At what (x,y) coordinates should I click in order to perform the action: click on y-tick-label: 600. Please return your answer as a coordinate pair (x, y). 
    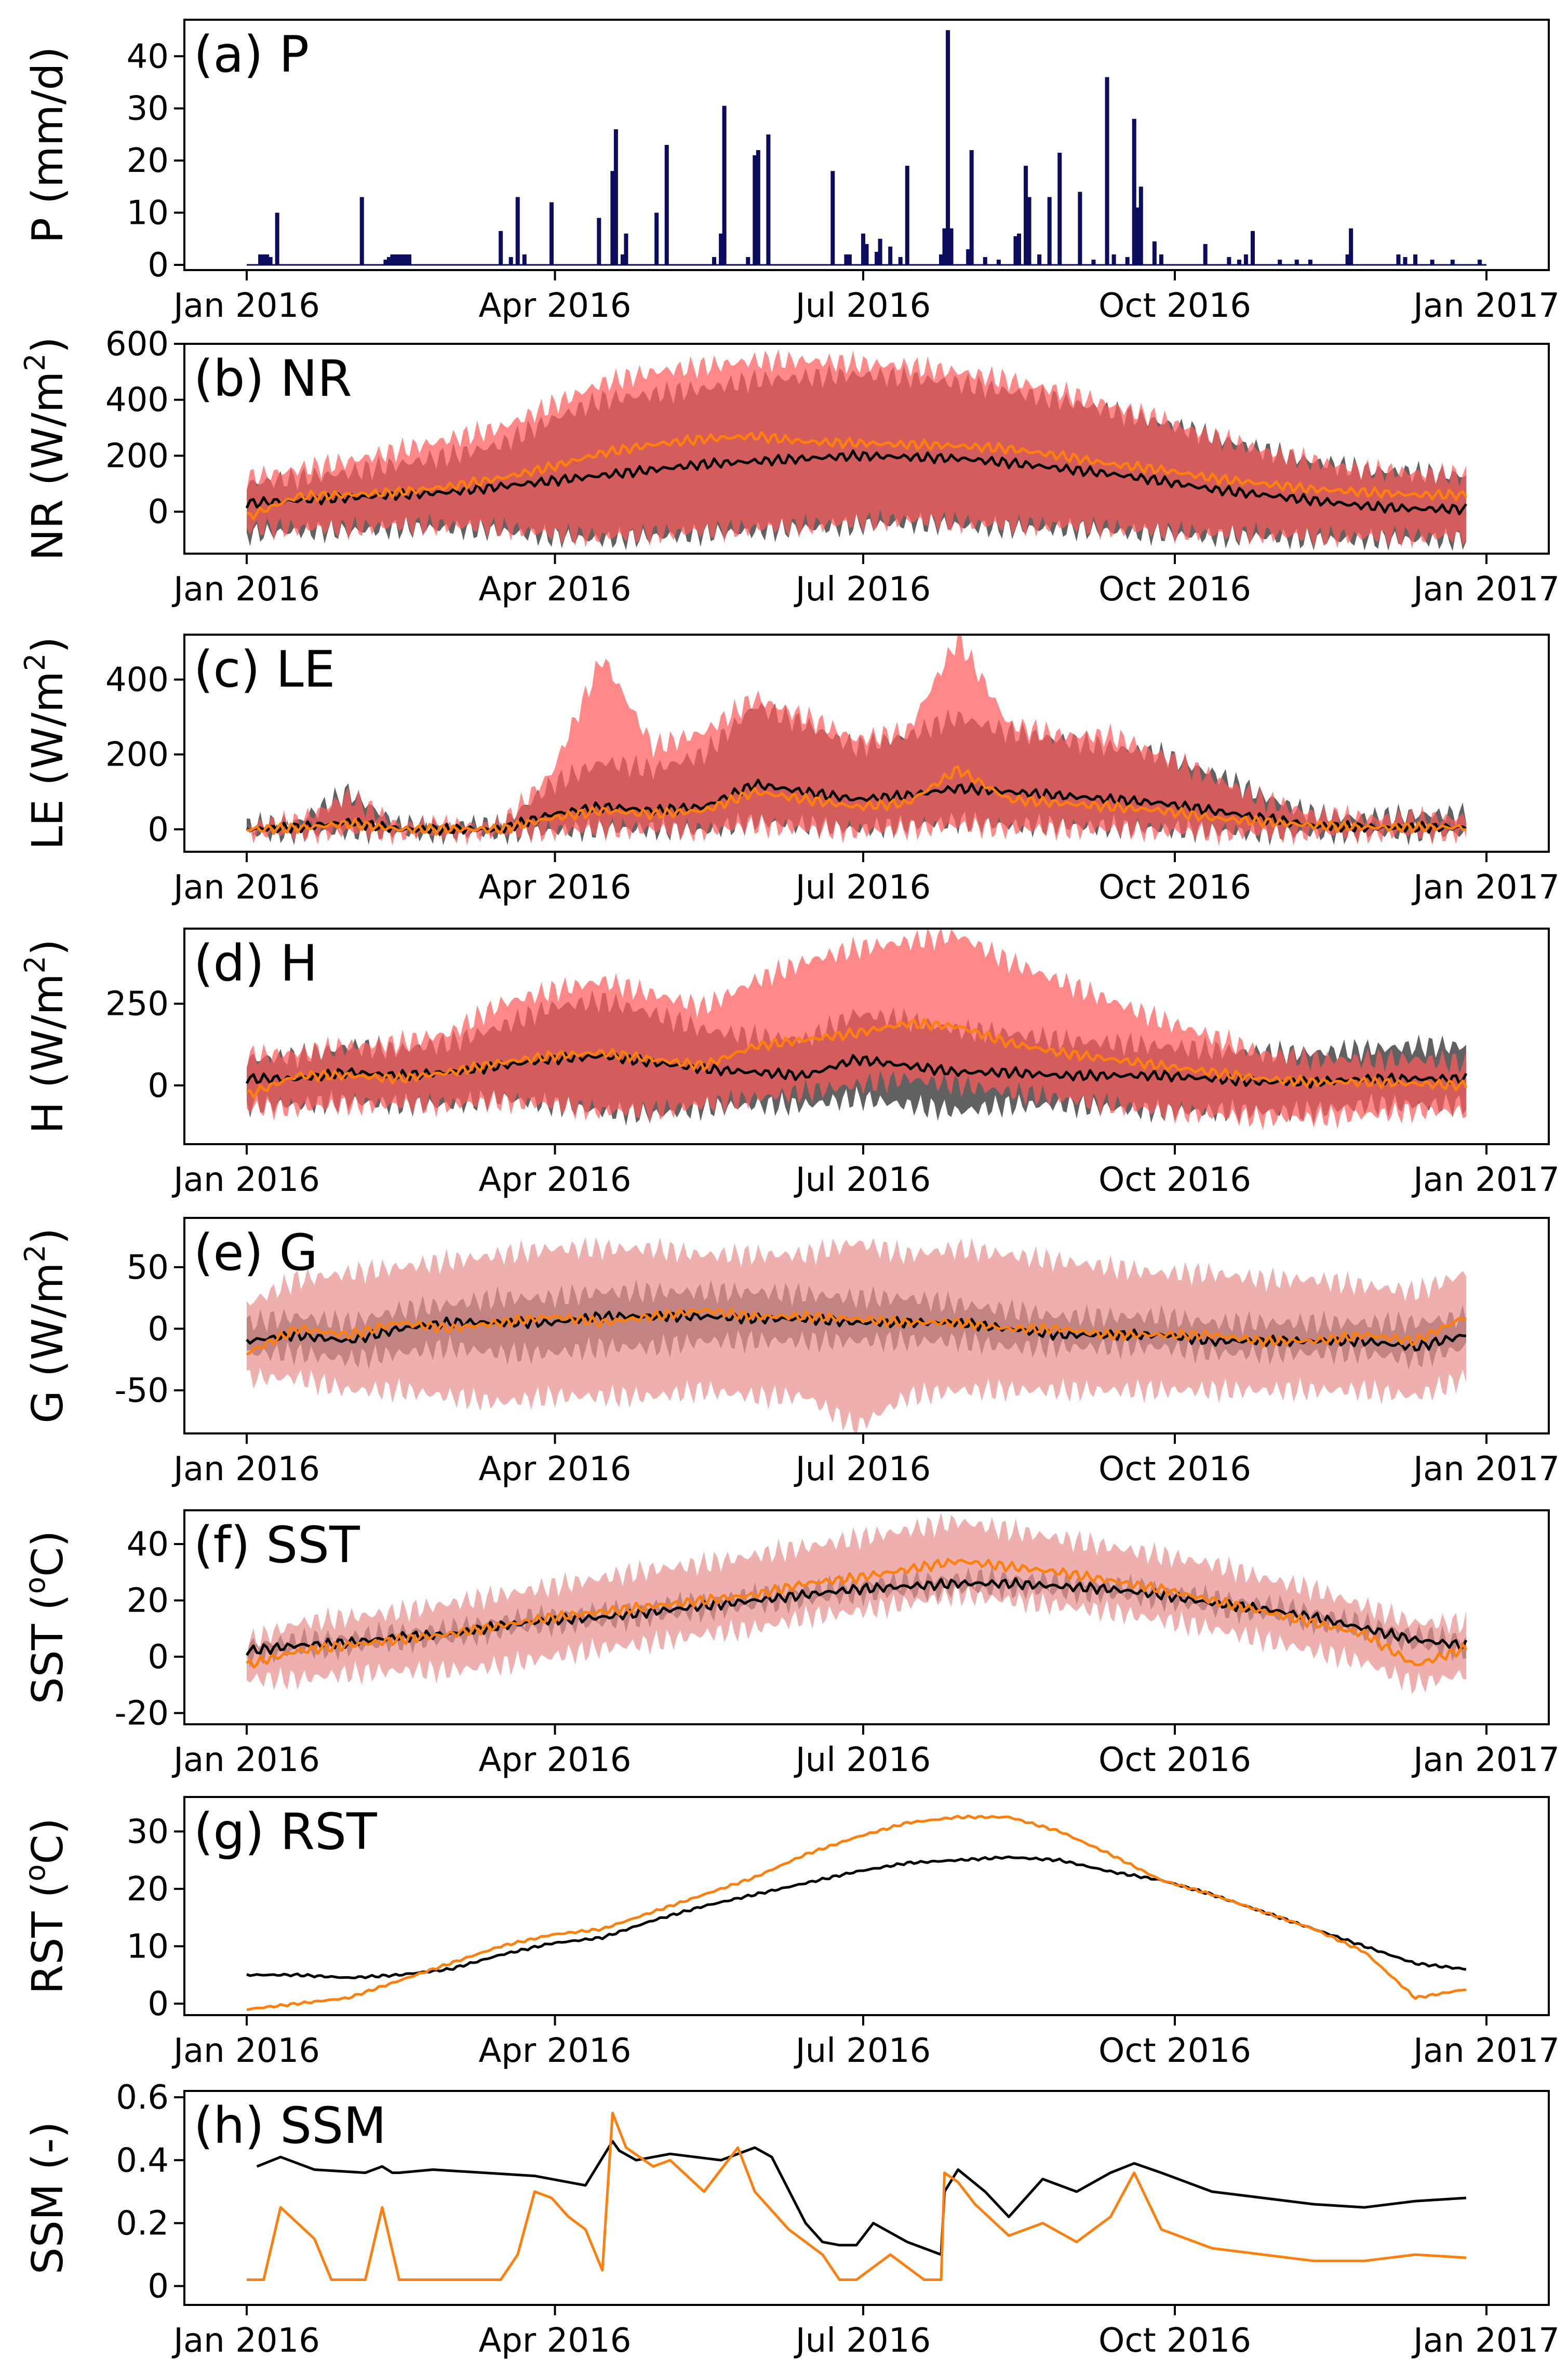
    Looking at the image, I should click on (137, 345).